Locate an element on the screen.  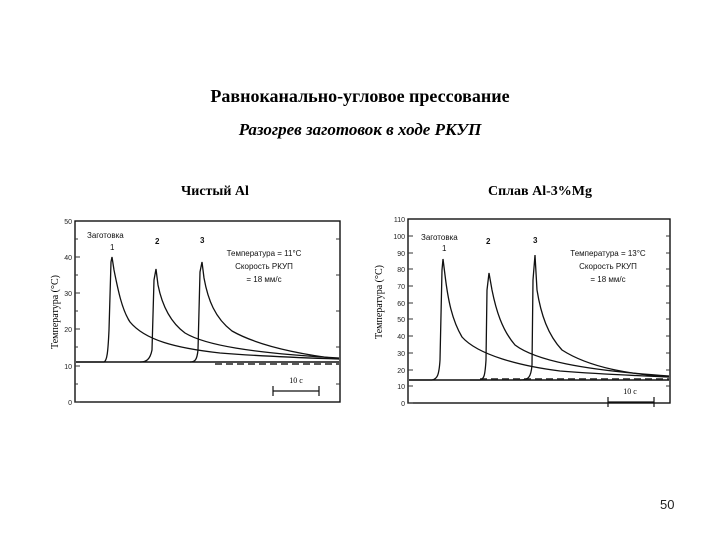
chart-title-pure-al: Чистый Al is located at coordinates (215, 191).